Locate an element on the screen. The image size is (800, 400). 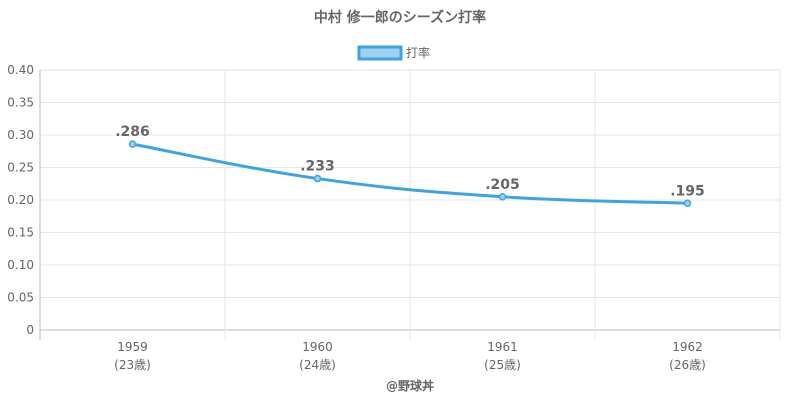
y-tick-label: 0.35 is located at coordinates (20, 103).